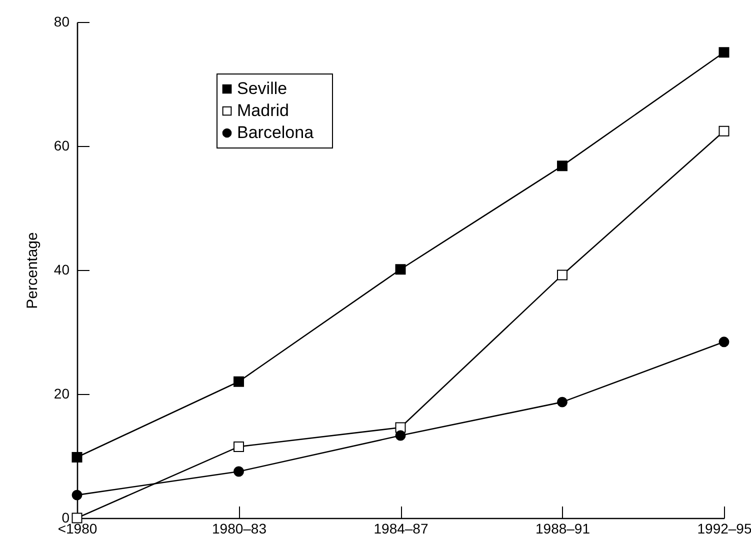 This screenshot has width=751, height=536. Describe the element at coordinates (239, 528) in the screenshot. I see `x-tick-label: 1980–83` at that location.